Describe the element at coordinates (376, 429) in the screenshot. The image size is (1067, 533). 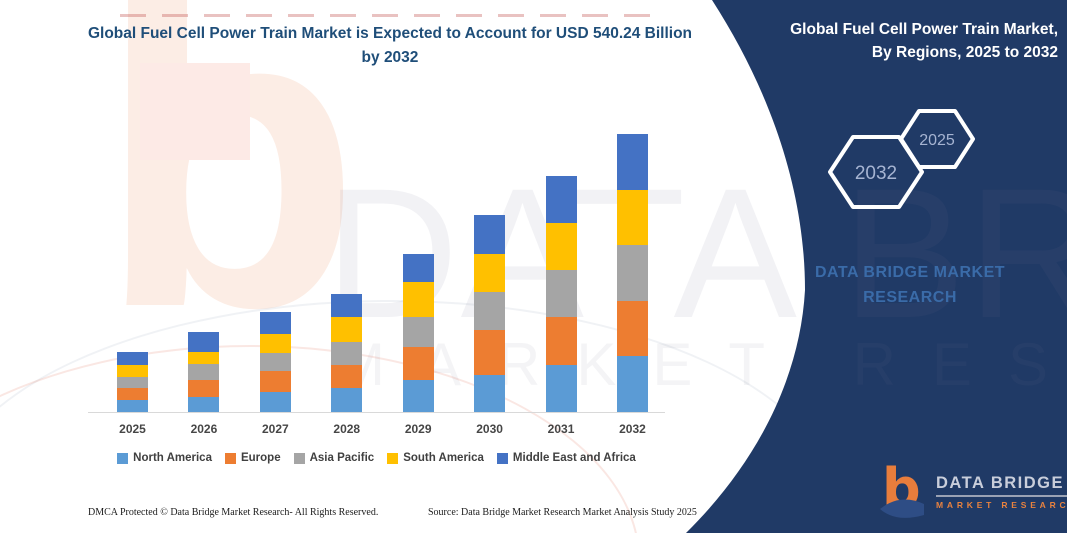
I see `x-axis-labels: 2025 2026 2027 2028 2029 2030 2031 2032` at that location.